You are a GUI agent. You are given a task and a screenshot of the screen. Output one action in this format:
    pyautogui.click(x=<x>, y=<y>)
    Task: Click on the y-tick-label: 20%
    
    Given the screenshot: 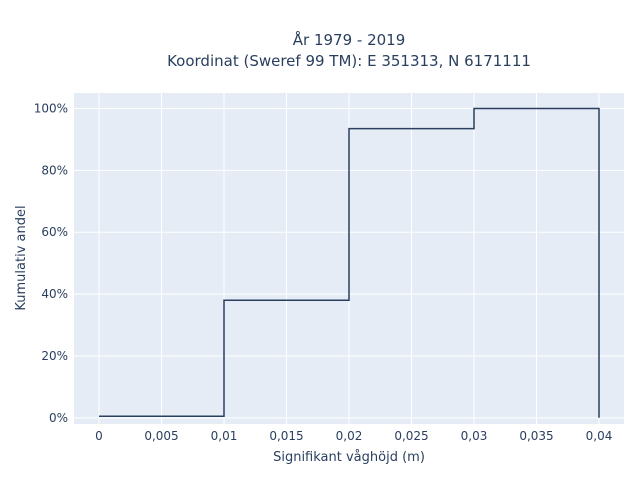 What is the action you would take?
    pyautogui.click(x=54, y=356)
    